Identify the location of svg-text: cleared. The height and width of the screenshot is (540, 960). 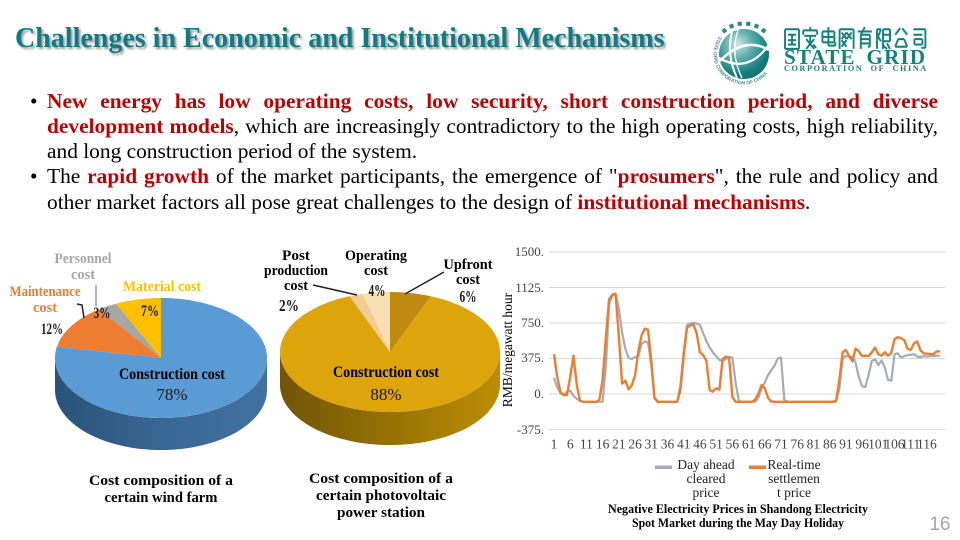
(706, 478).